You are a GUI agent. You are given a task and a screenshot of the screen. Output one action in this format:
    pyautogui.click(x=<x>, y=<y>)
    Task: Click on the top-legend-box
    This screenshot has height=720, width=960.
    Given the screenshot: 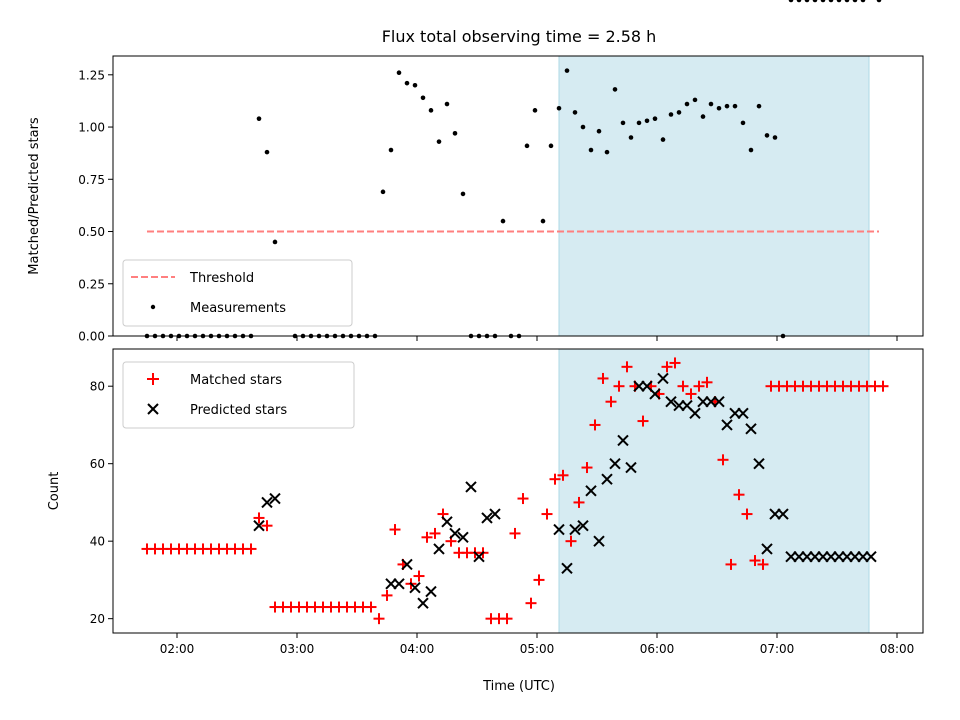 What is the action you would take?
    pyautogui.click(x=237, y=293)
    